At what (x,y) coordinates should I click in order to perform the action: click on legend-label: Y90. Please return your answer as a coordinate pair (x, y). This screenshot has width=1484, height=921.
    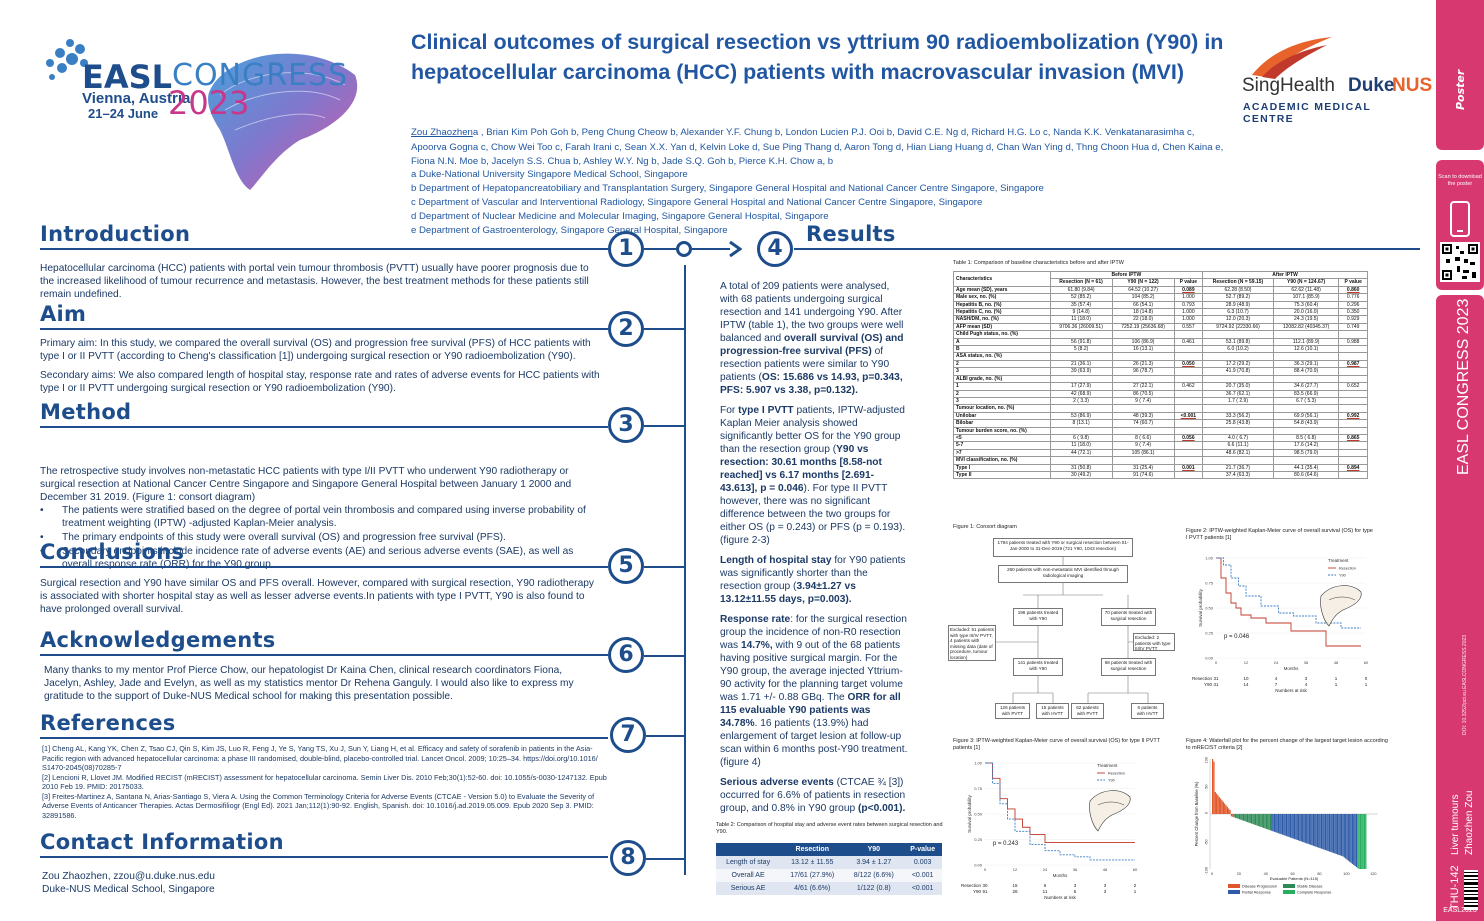
    Looking at the image, I should click on (1111, 781).